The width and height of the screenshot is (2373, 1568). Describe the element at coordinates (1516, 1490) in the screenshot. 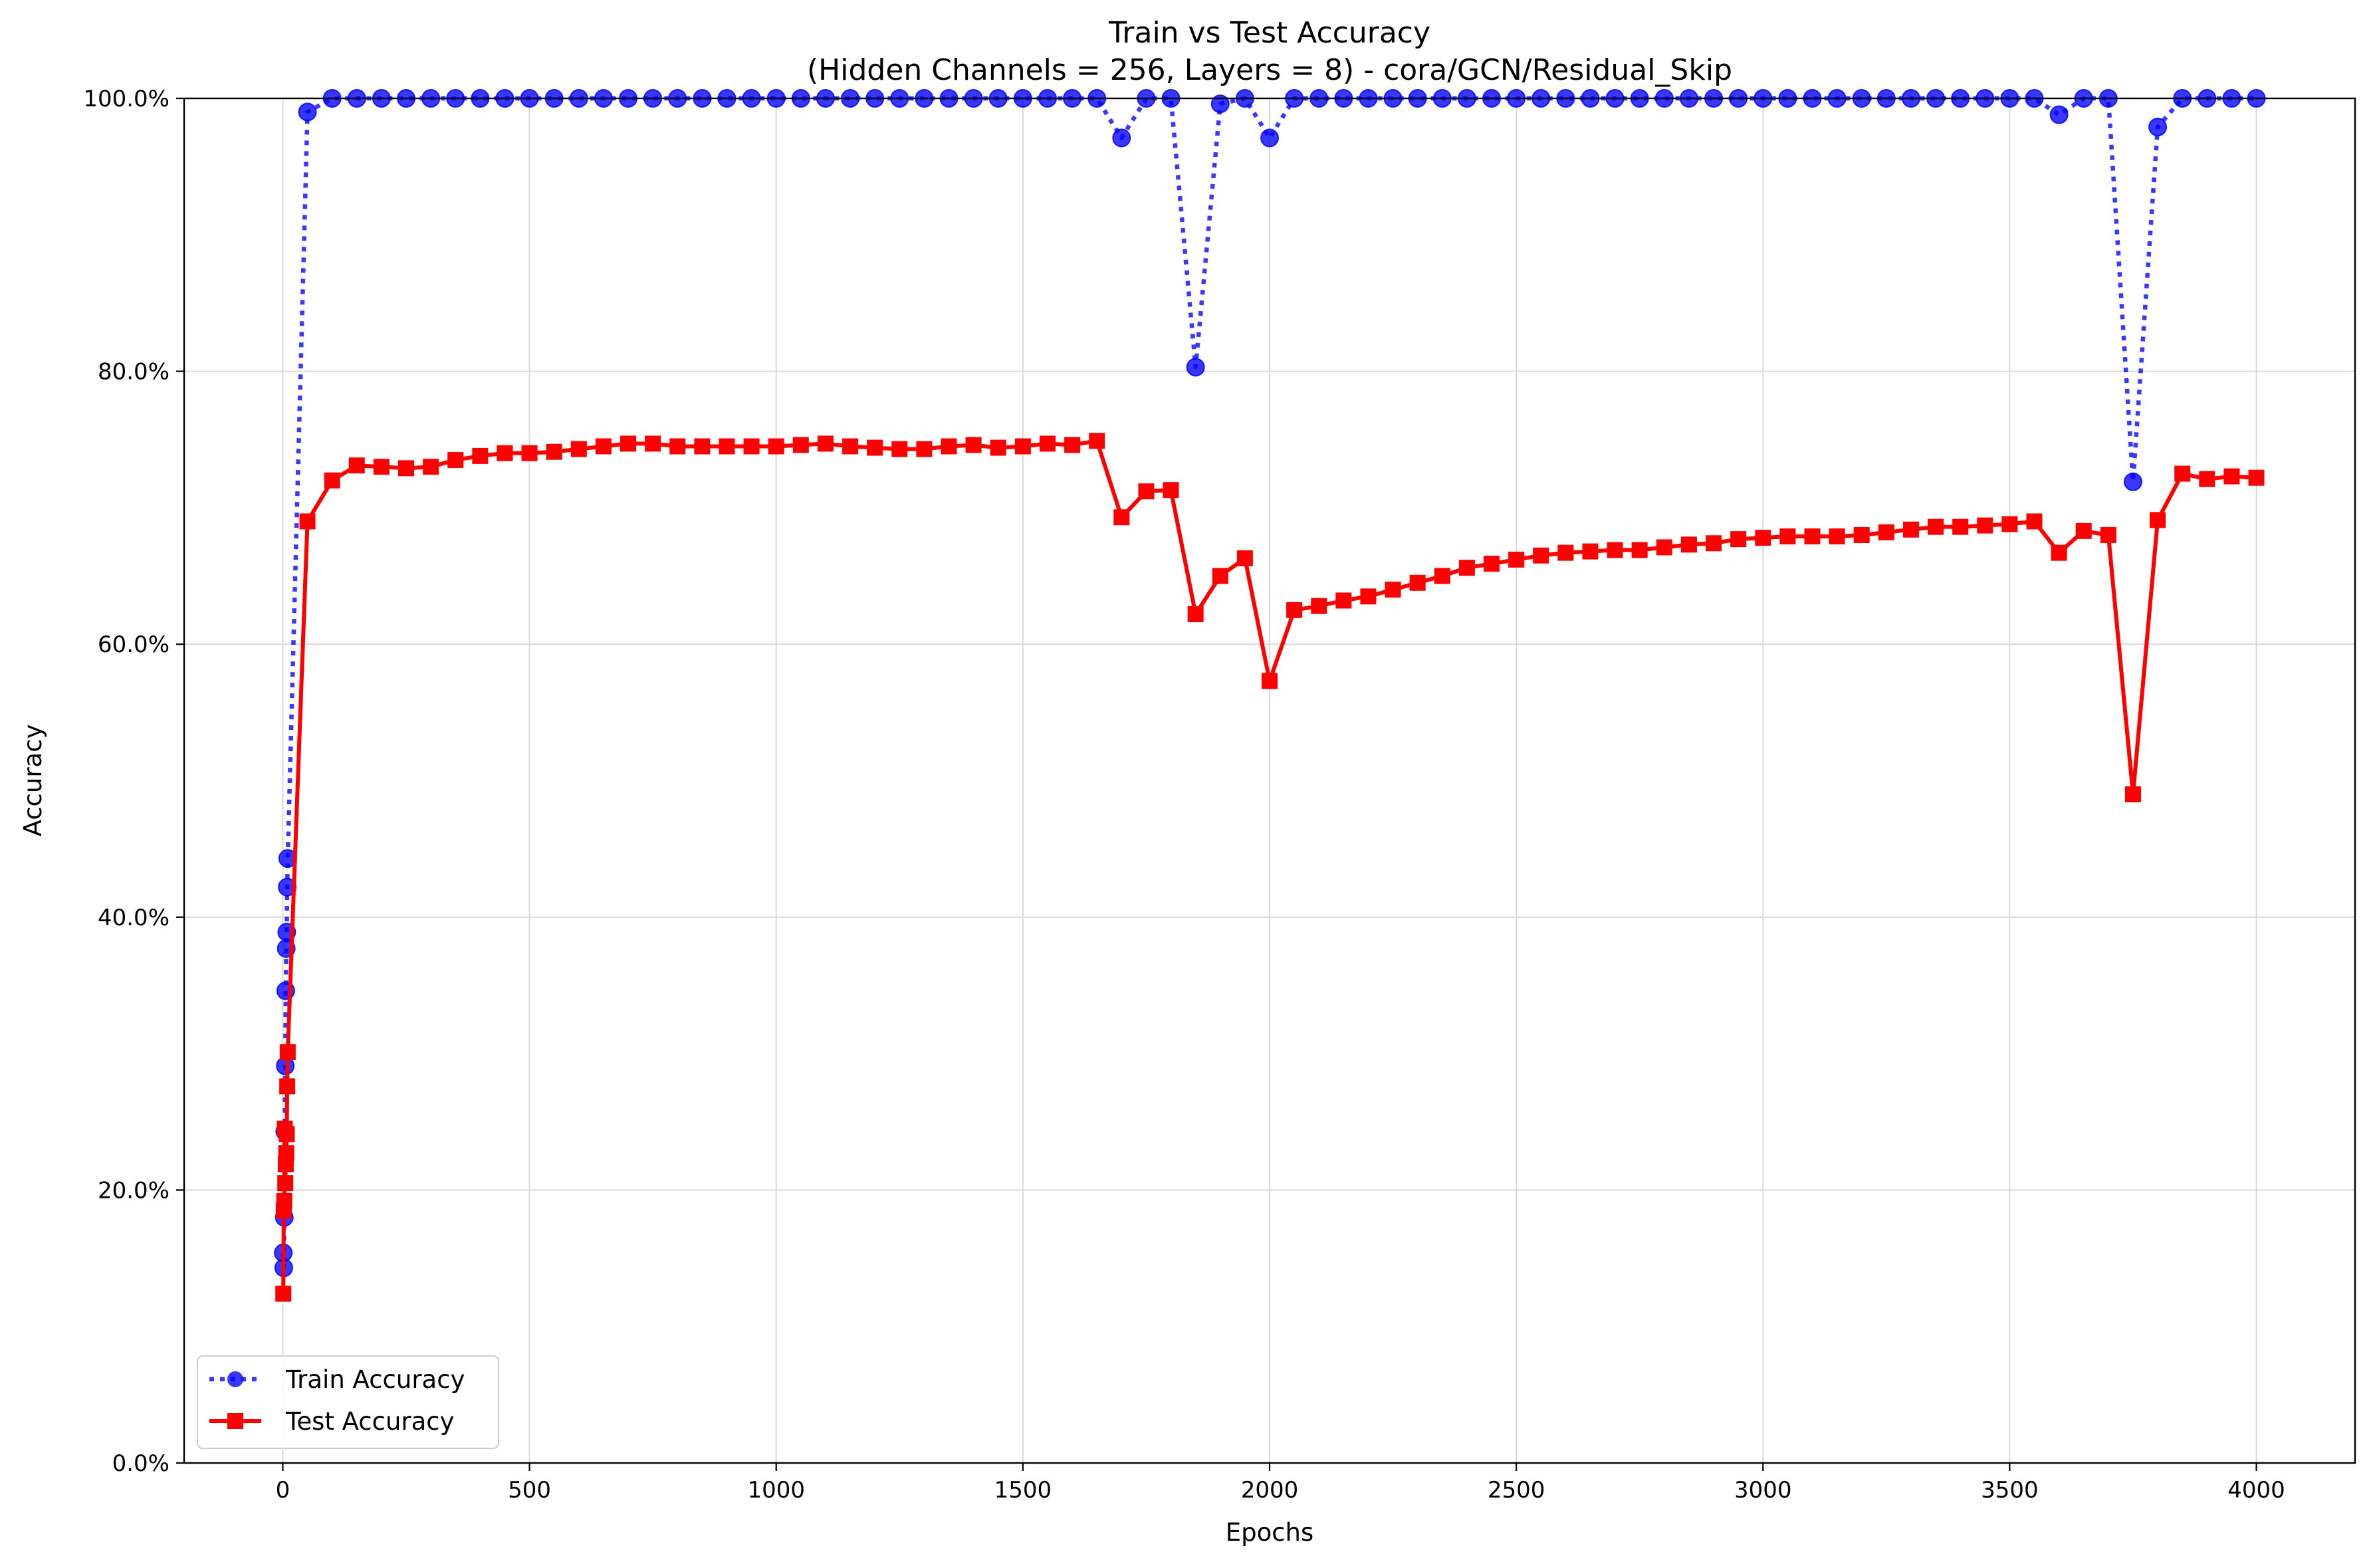

I see `x-tick-label: 2500` at that location.